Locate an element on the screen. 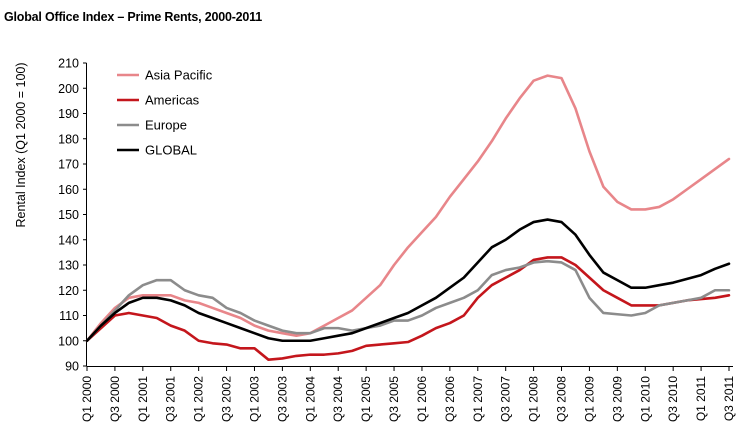 The width and height of the screenshot is (754, 446). y-tick-label: 160 is located at coordinates (68, 190).